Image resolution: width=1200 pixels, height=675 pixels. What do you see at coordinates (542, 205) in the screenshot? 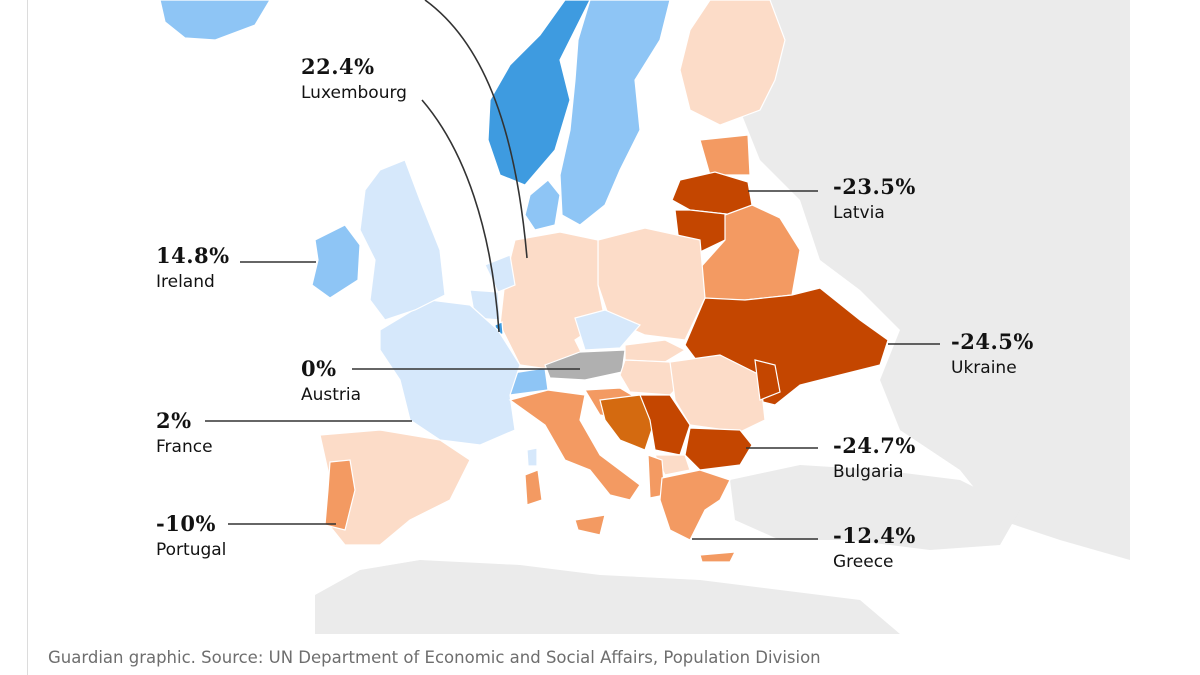
I see `country-denmark` at bounding box center [542, 205].